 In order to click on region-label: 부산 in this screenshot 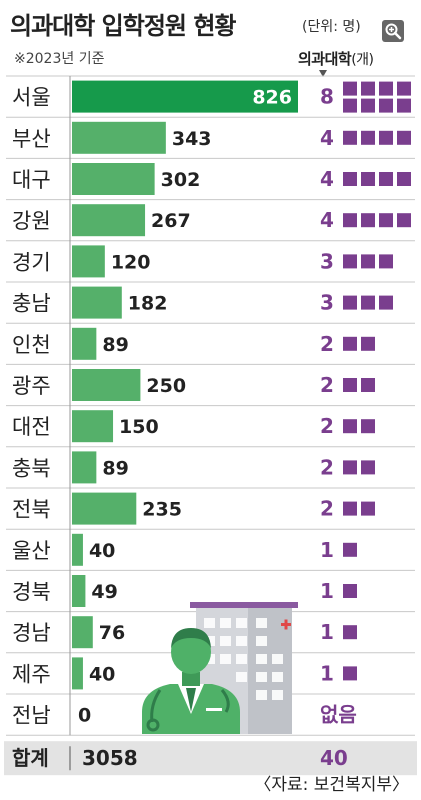, I will do `click(31, 139)`.